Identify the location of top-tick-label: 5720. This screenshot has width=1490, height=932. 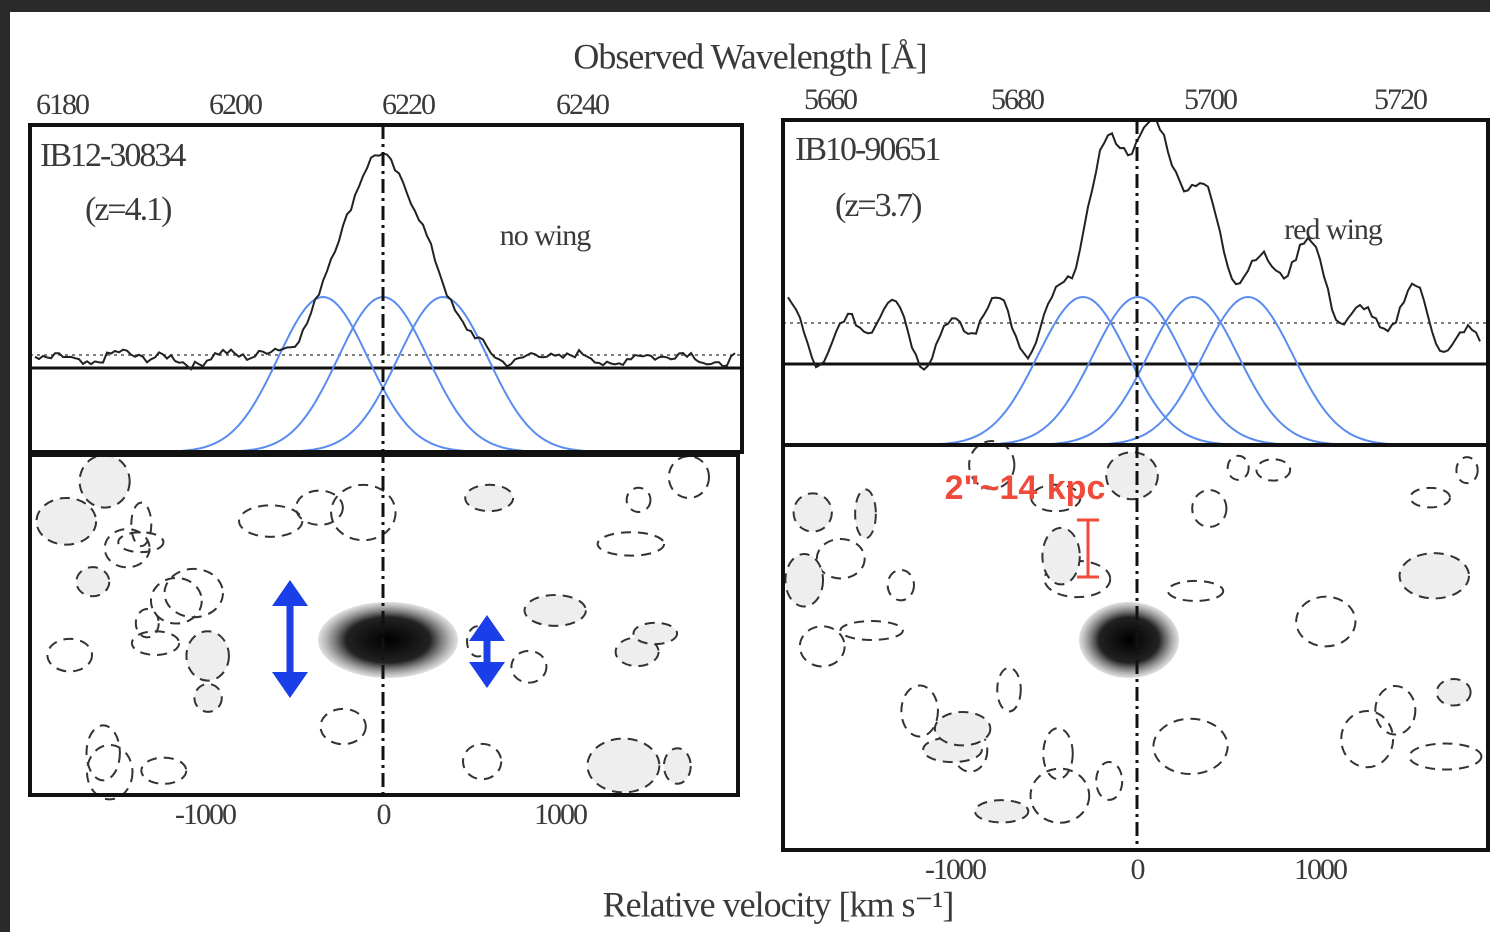
(1400, 99).